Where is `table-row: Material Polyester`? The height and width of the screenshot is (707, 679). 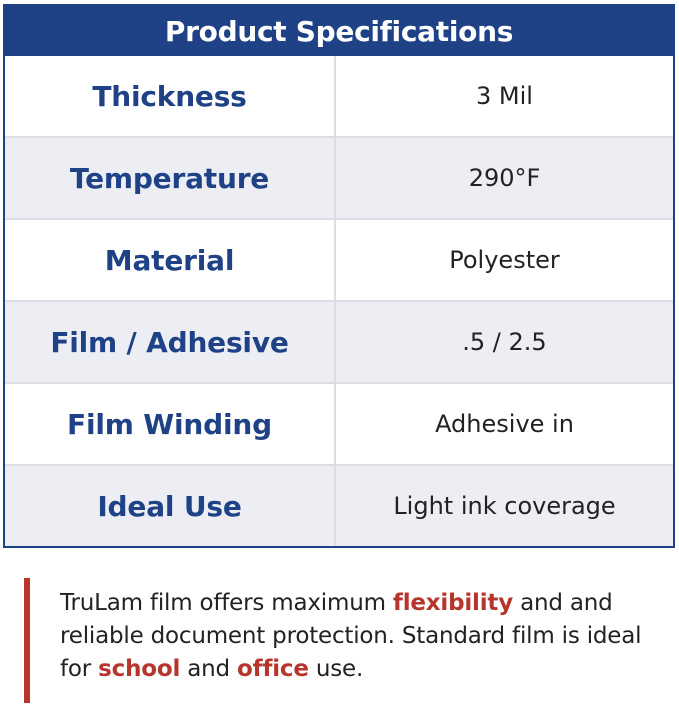
table-row: Material Polyester is located at coordinates (339, 259).